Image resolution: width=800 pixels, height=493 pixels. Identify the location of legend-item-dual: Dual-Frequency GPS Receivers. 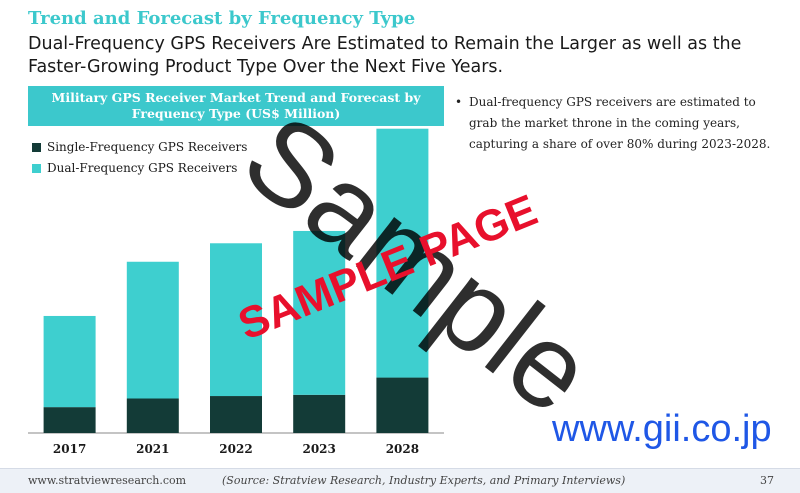
(139, 168).